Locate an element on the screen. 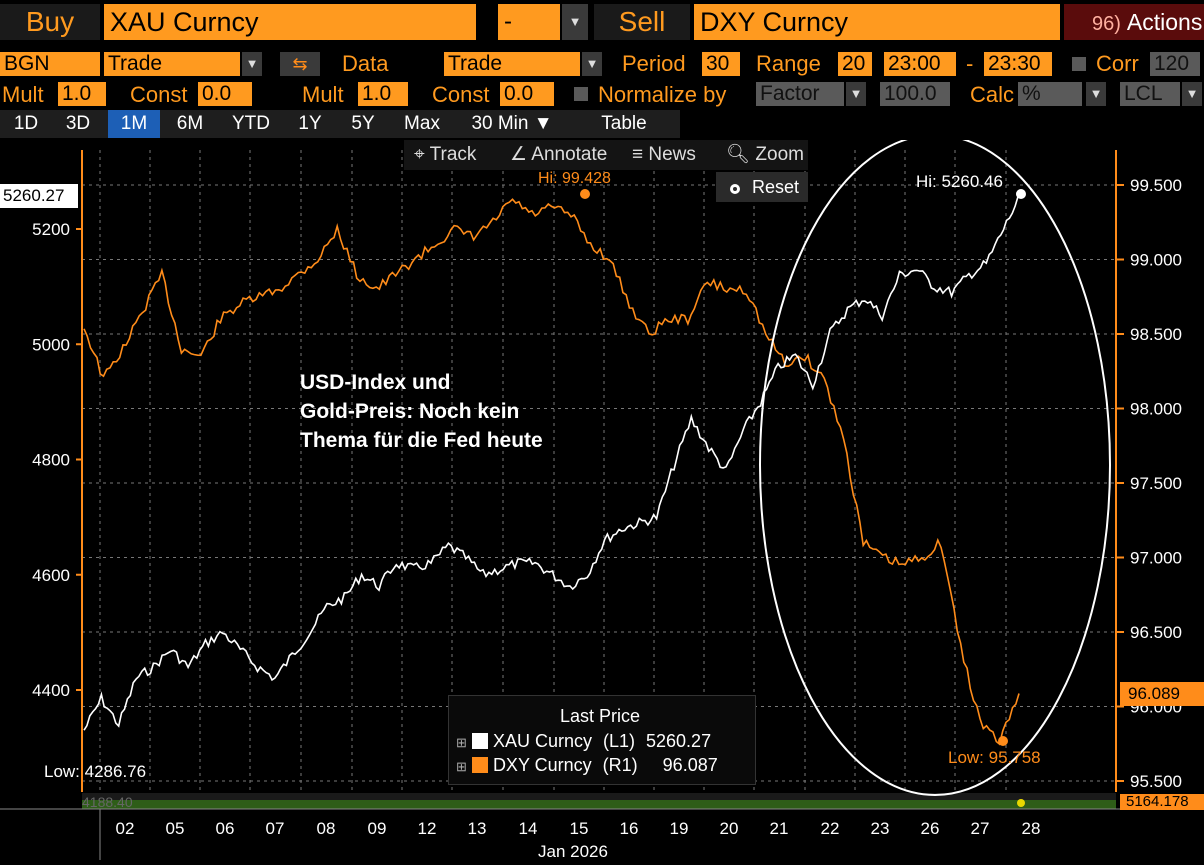  dxy-swatch is located at coordinates (479, 765).